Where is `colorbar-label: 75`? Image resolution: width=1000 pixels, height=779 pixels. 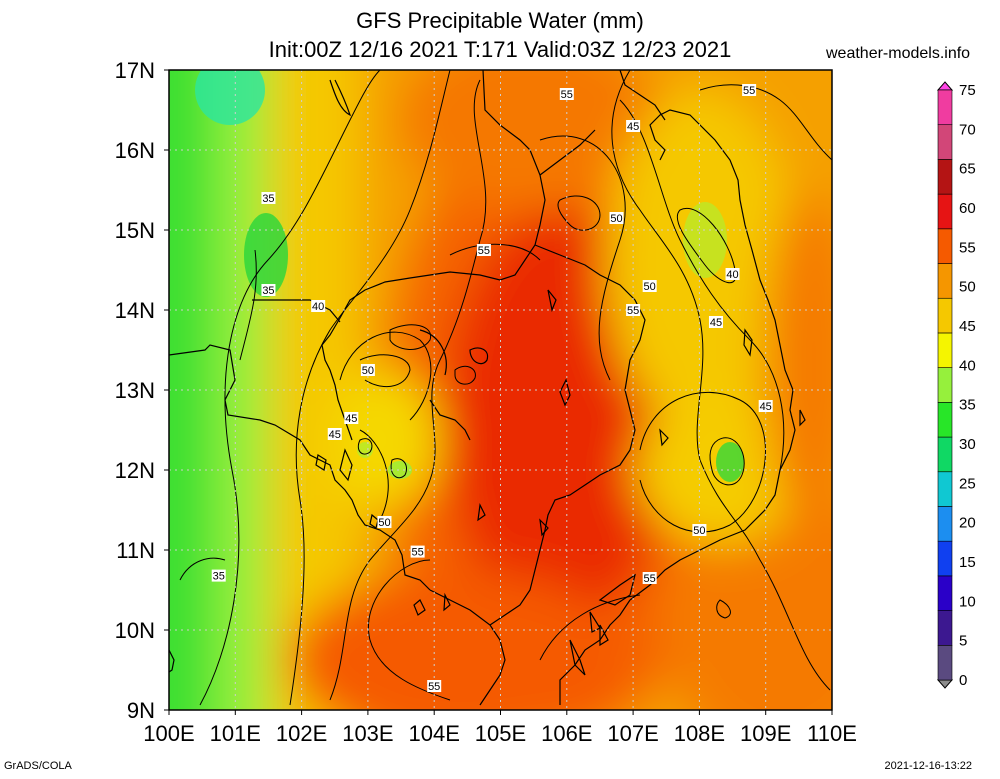 colorbar-label: 75 is located at coordinates (967, 90).